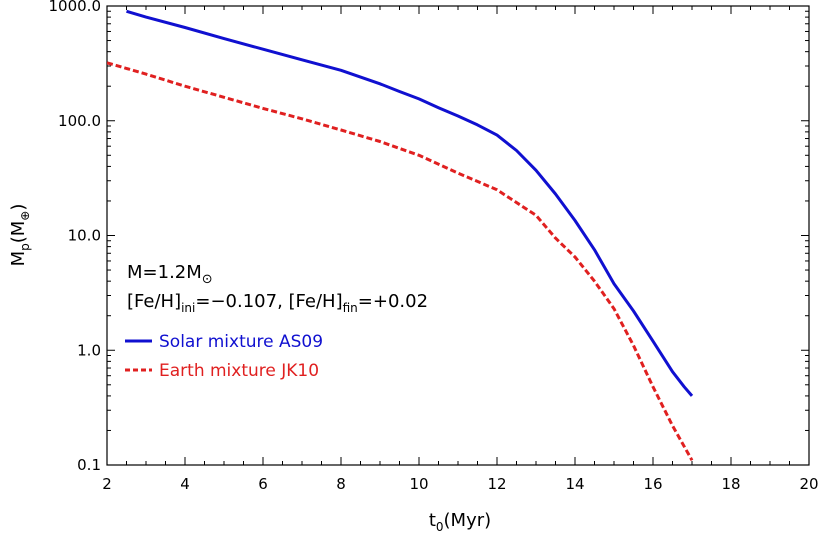  I want to click on x-tick-label: 16, so click(652, 484).